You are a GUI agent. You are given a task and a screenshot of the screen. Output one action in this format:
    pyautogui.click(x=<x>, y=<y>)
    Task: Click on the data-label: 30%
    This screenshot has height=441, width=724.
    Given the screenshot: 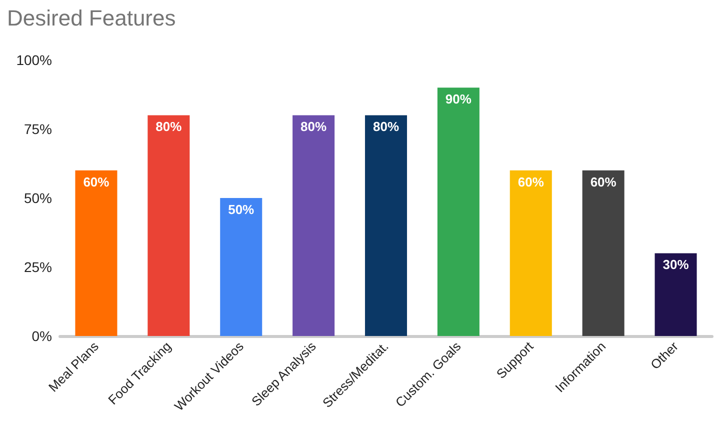 What is the action you would take?
    pyautogui.click(x=676, y=264)
    